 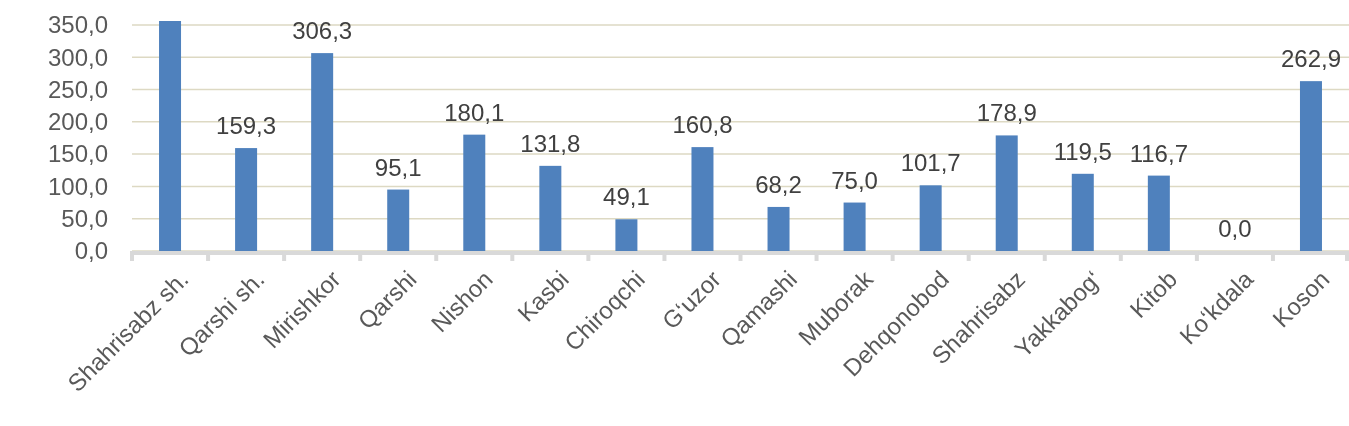 I want to click on y-tick-label: 100,0, so click(x=77, y=186).